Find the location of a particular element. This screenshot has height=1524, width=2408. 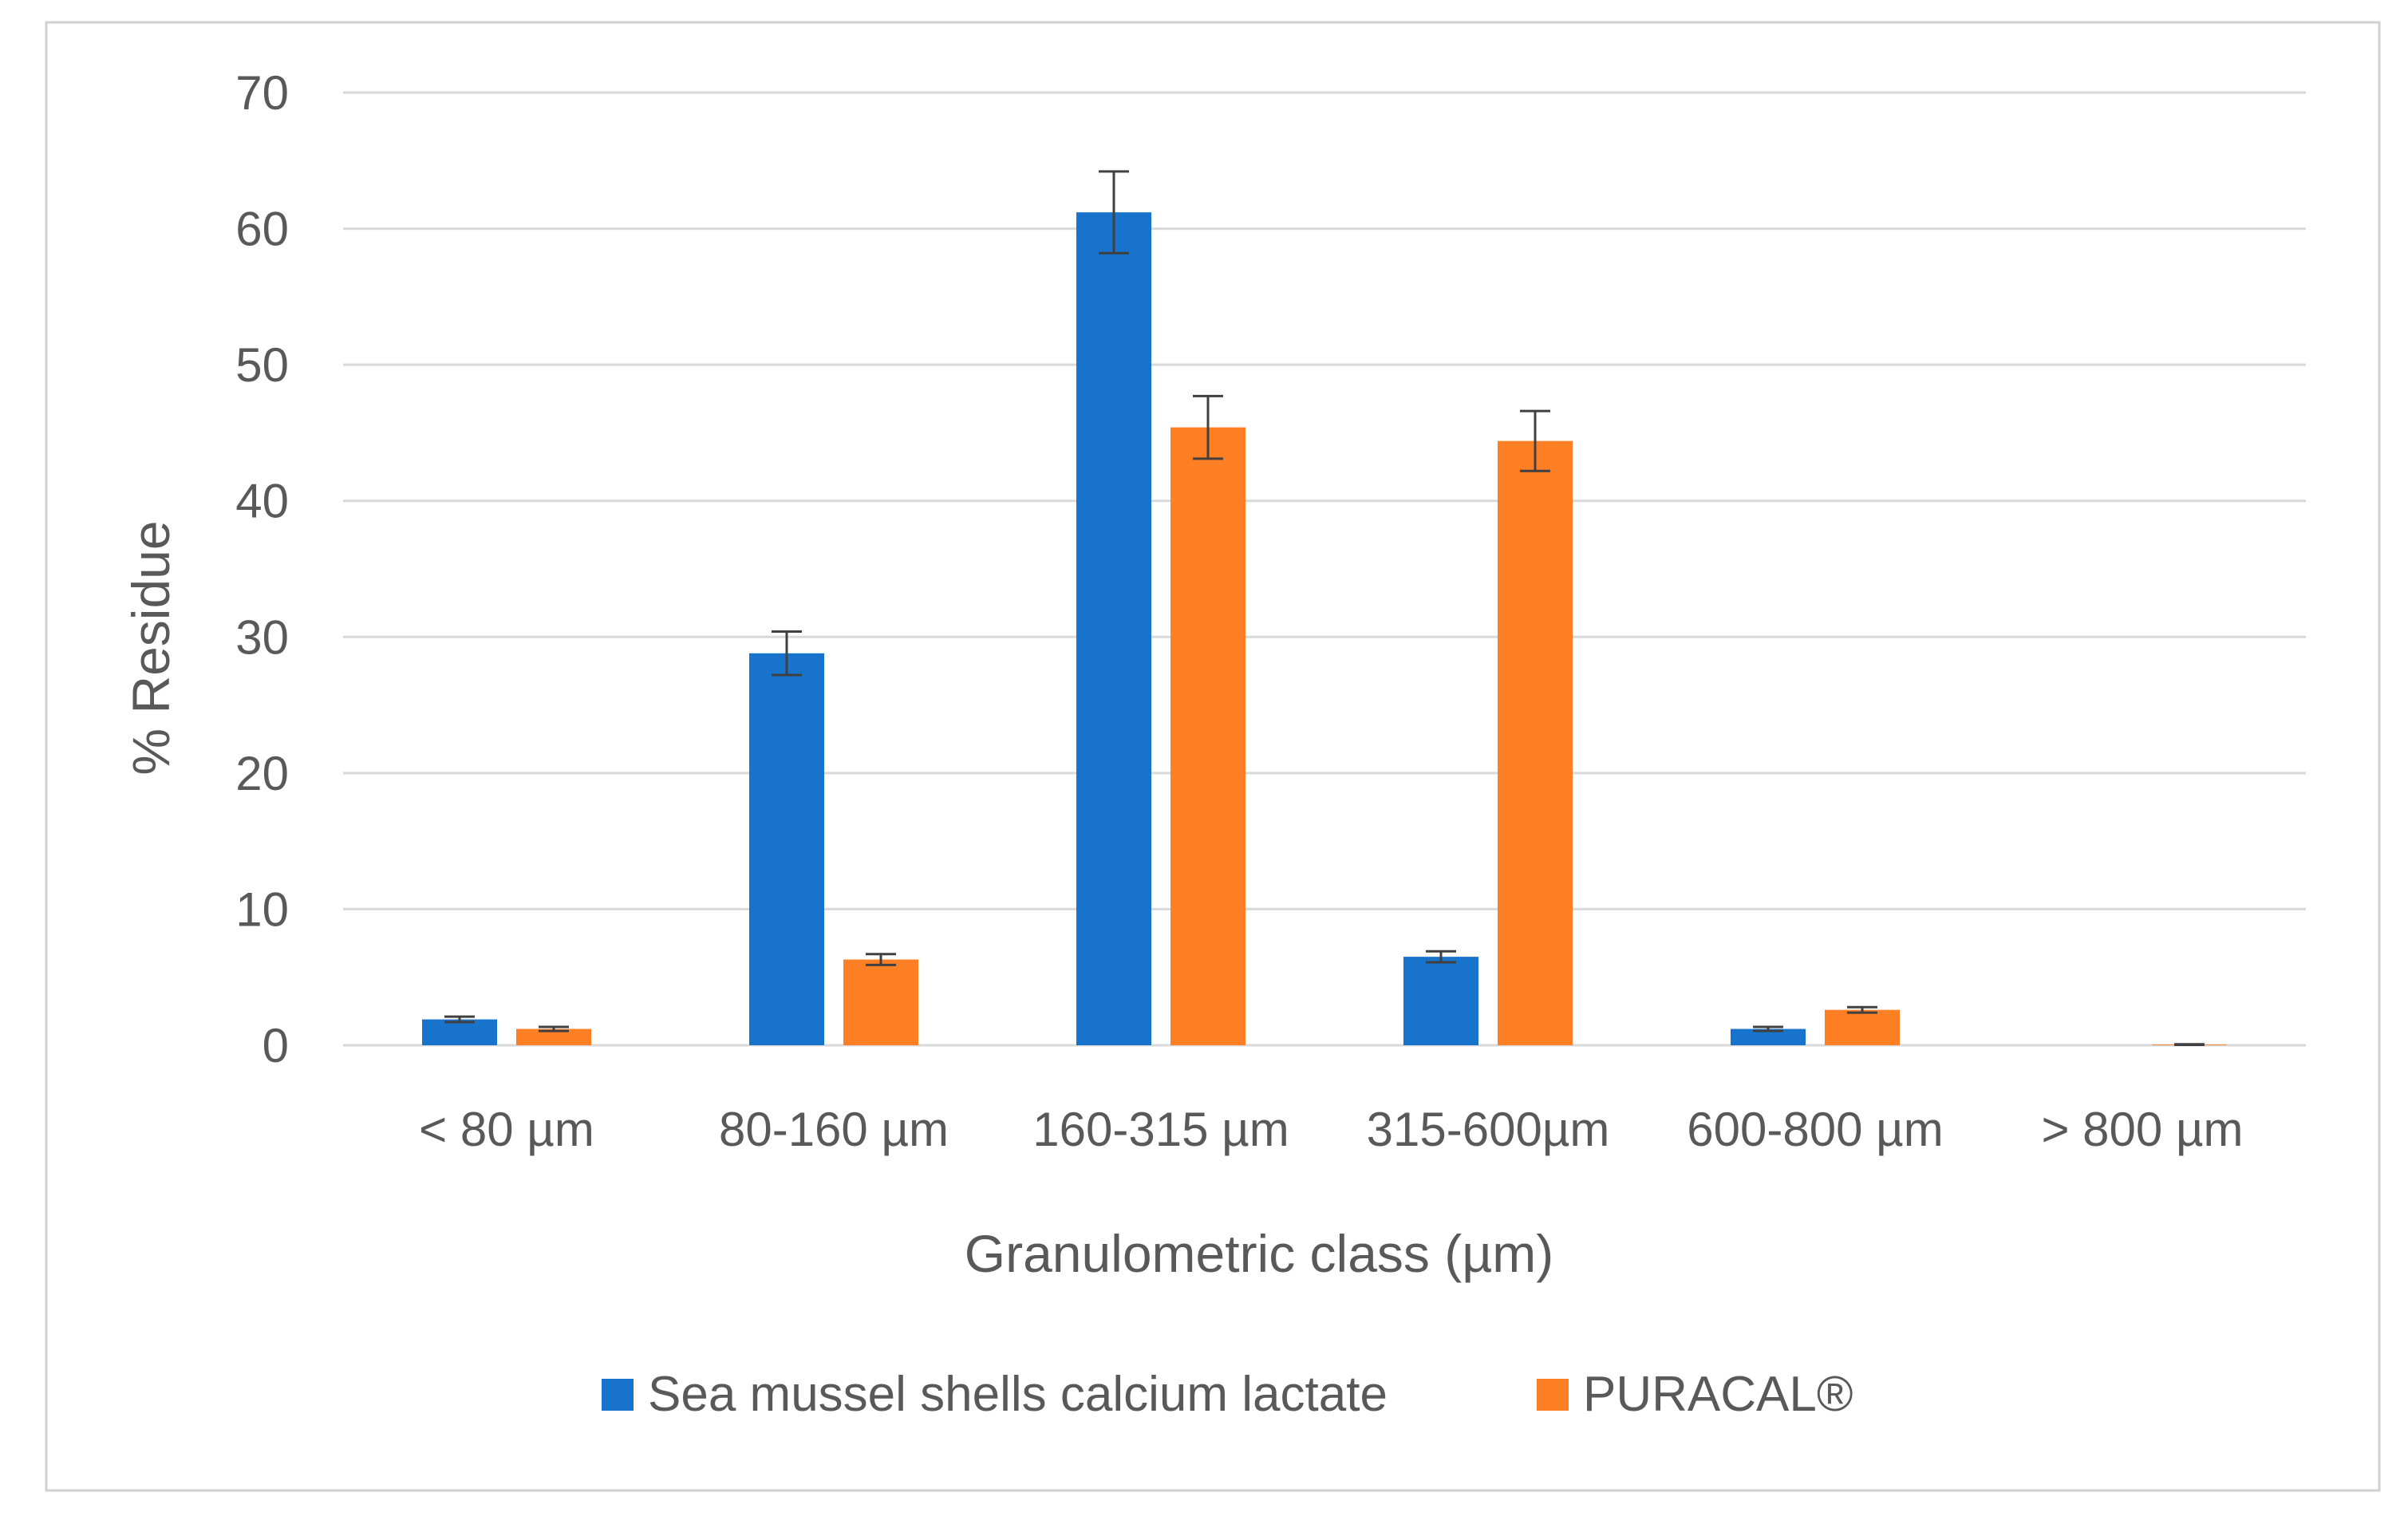

x-tick-label: 160-315 µm is located at coordinates (1160, 1129).